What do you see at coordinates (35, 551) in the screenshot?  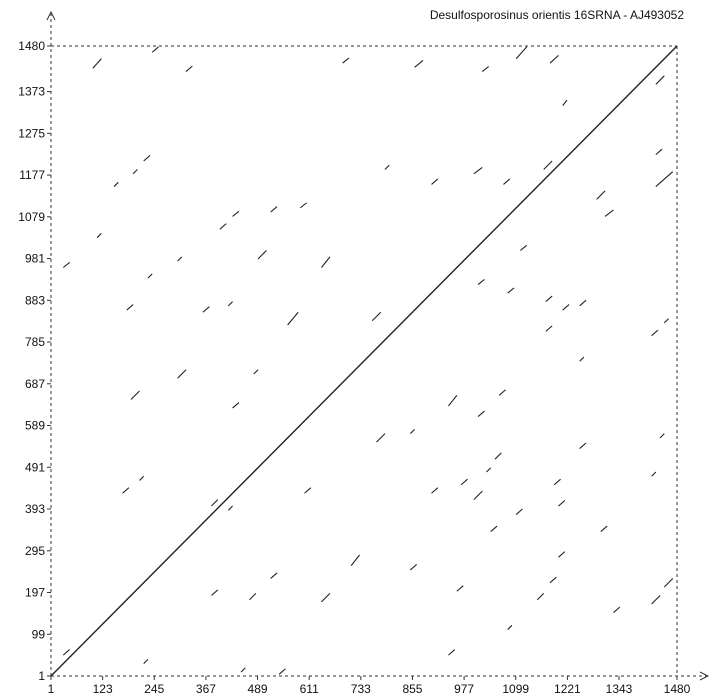 I see `y-tick-label: 295` at bounding box center [35, 551].